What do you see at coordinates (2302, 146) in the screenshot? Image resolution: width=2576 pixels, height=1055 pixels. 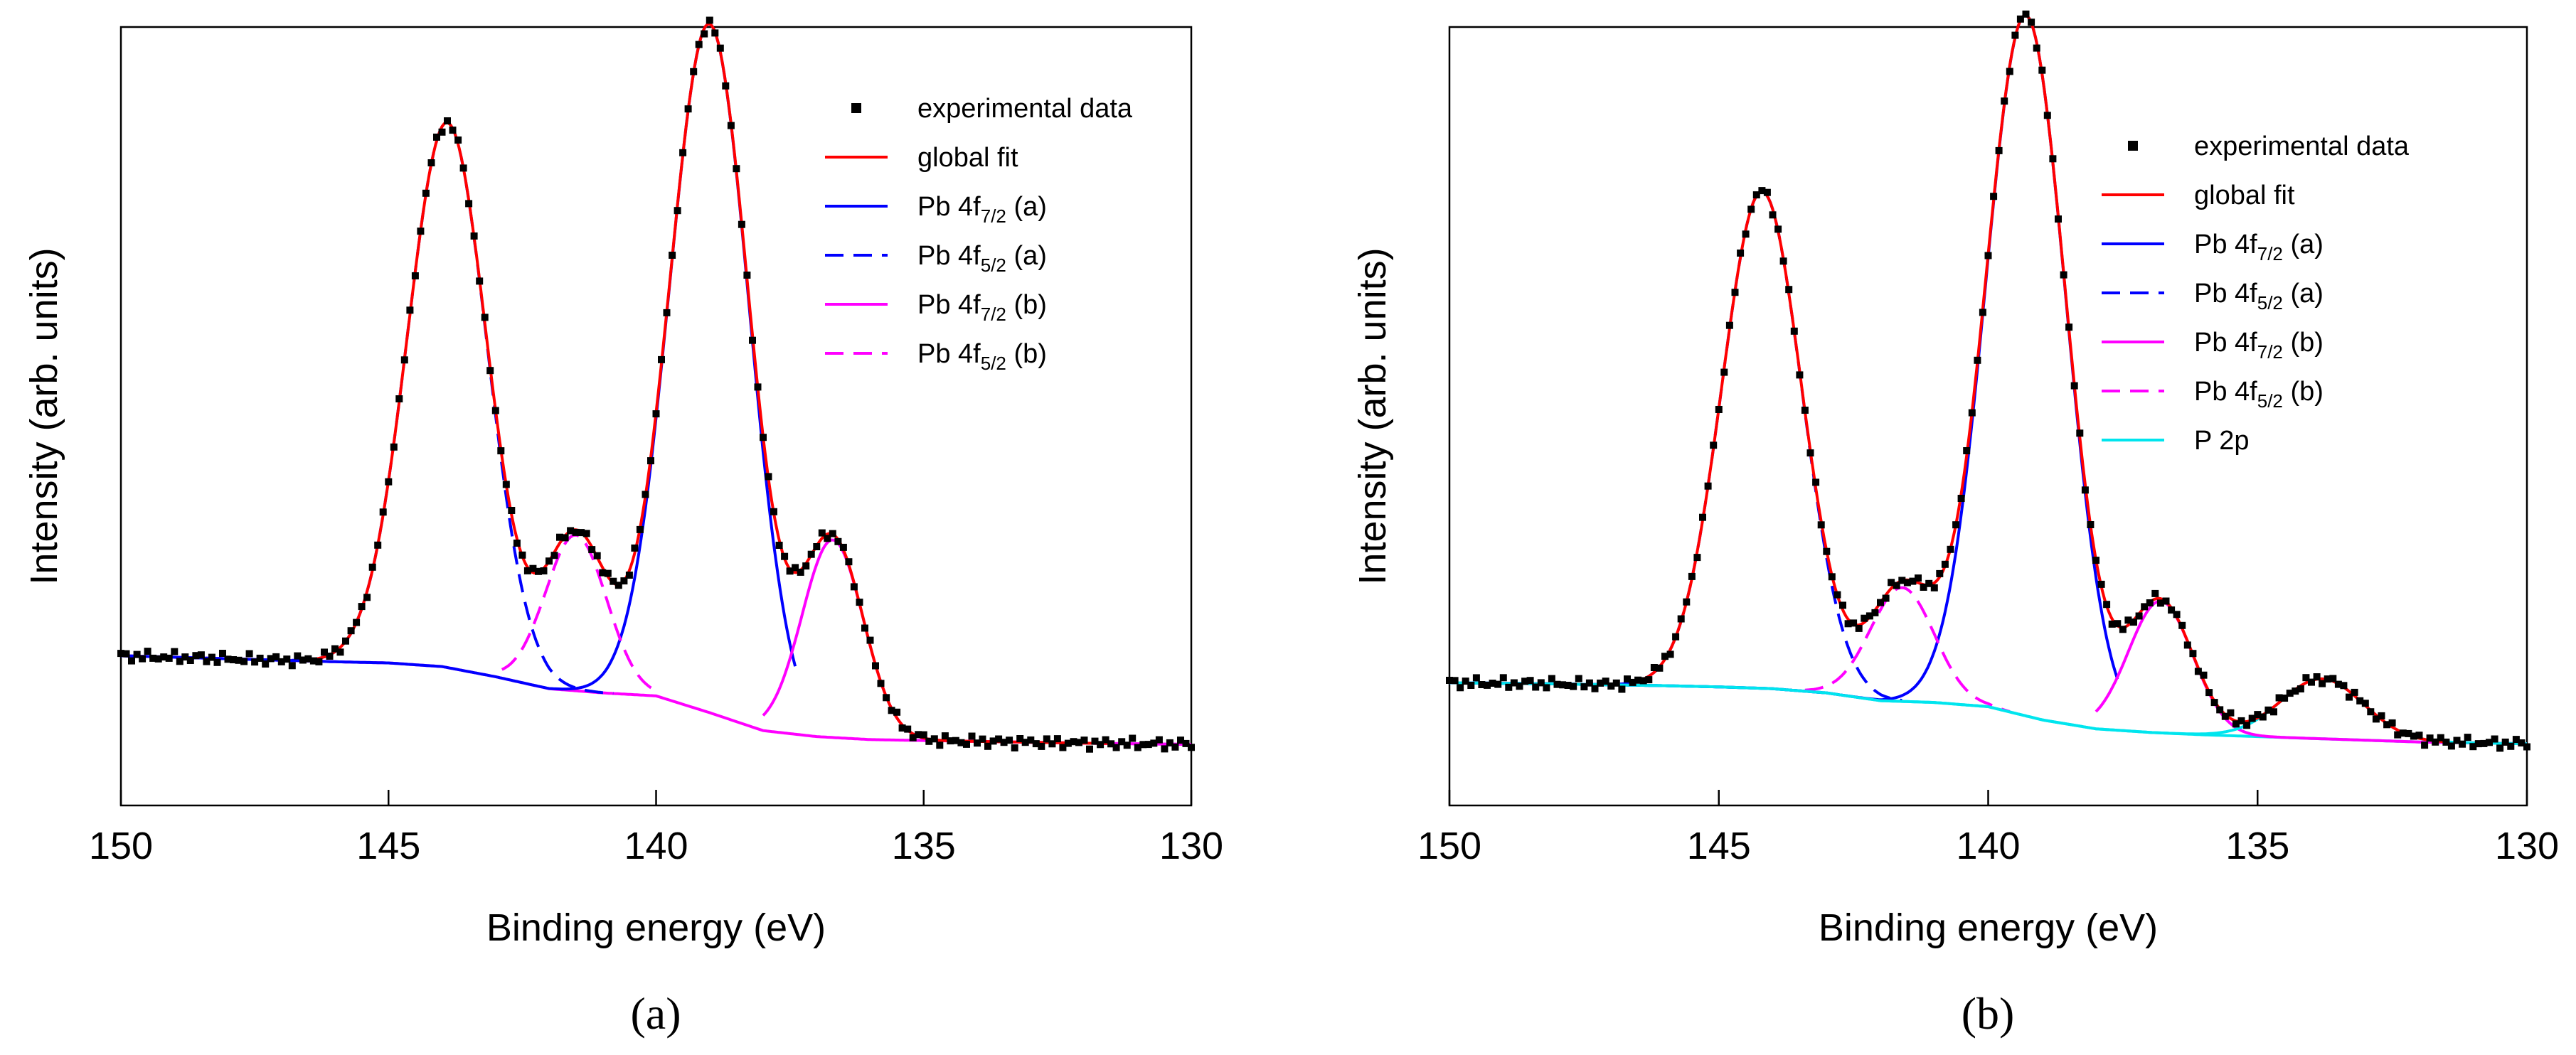 I see `legend-label: experimental data` at bounding box center [2302, 146].